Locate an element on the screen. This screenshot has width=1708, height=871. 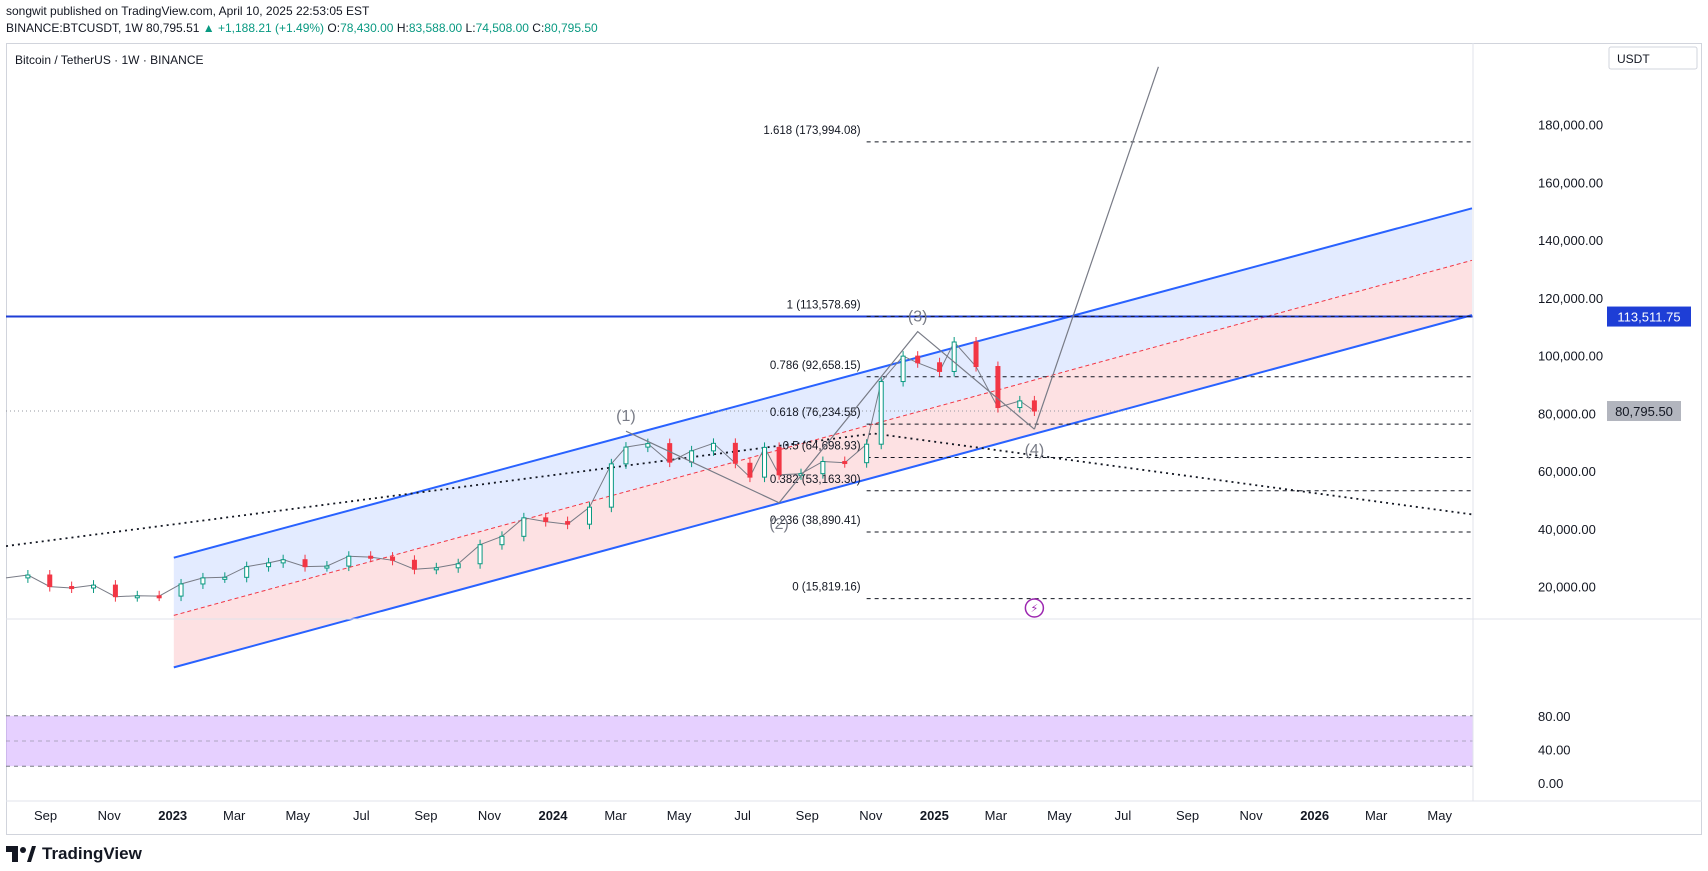
chart-title: Bitcoin / TetherUS · 1W · BINANCE is located at coordinates (109, 60).